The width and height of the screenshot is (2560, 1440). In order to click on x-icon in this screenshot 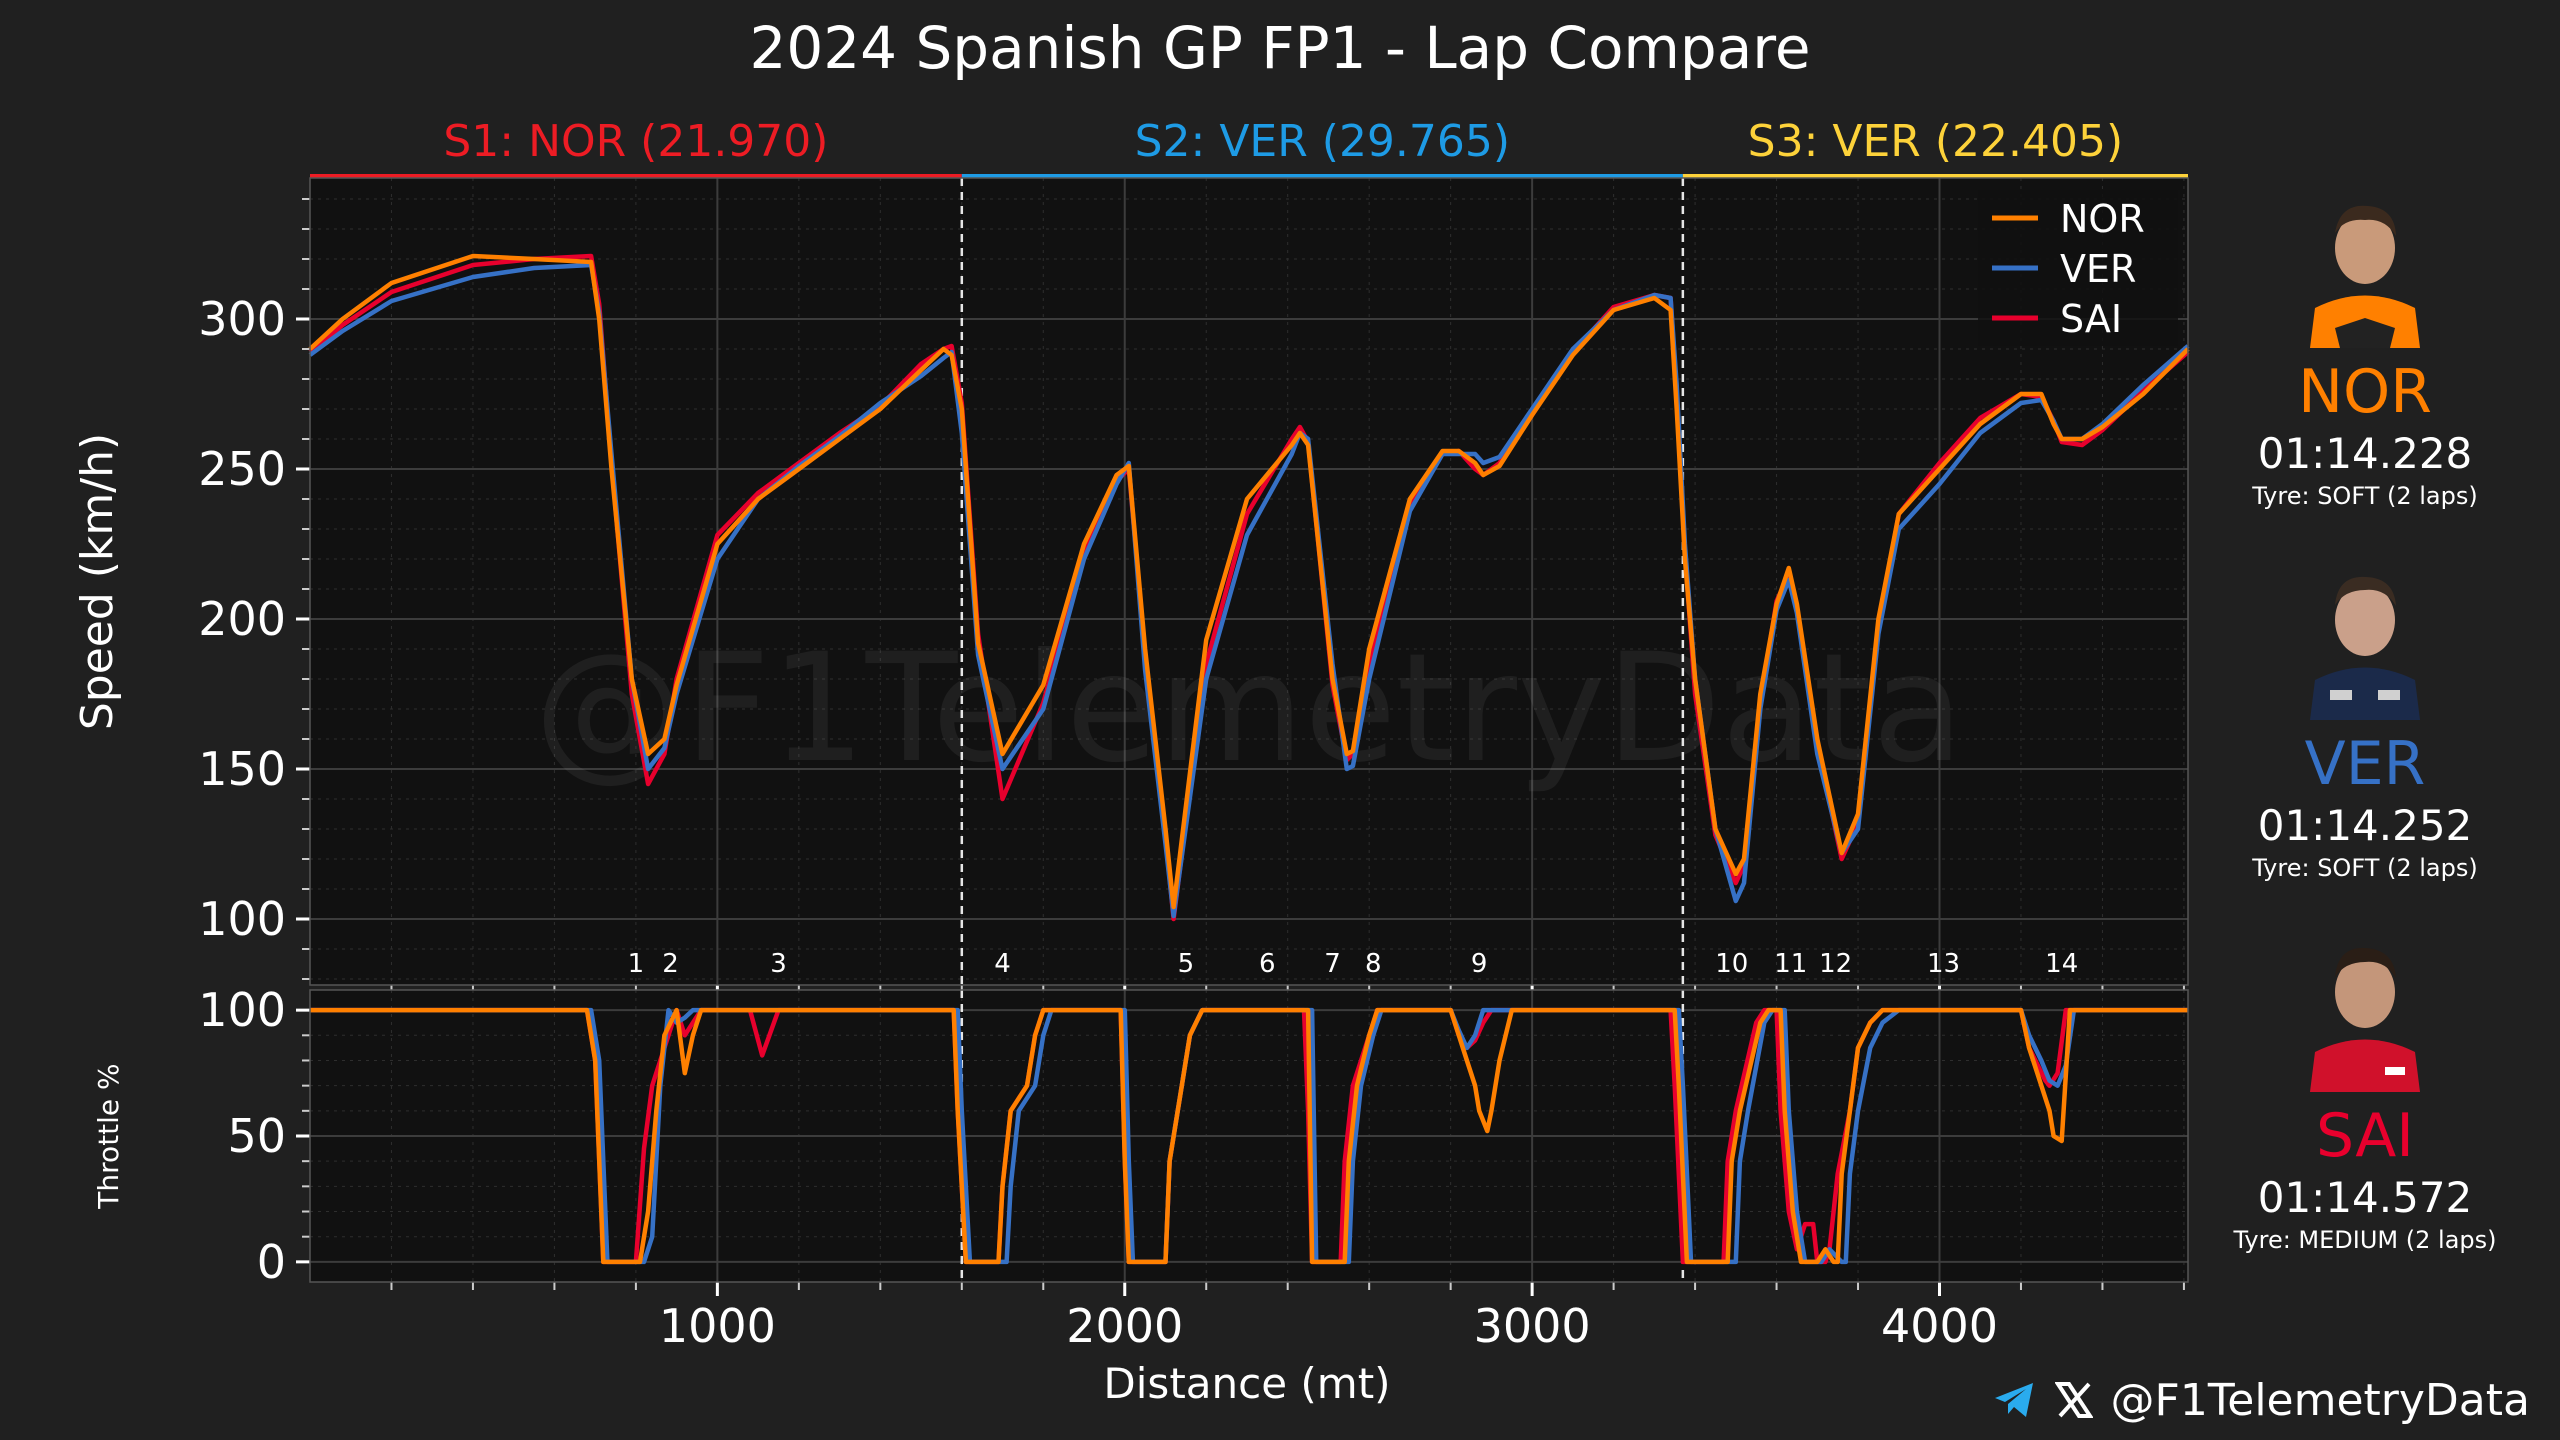, I will do `click(2073, 1400)`.